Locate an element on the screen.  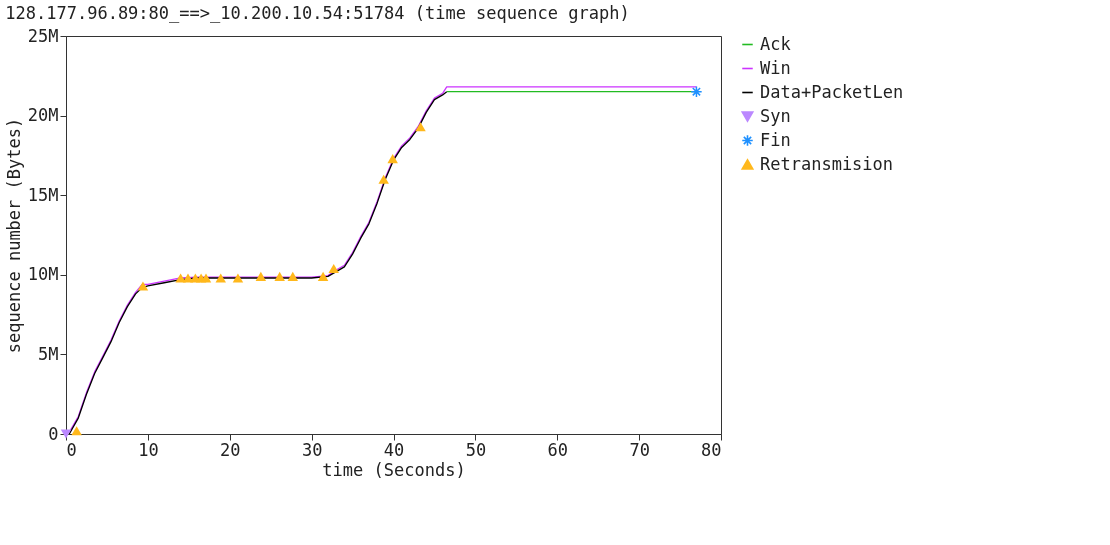
x-tick-label: 10 is located at coordinates (148, 449).